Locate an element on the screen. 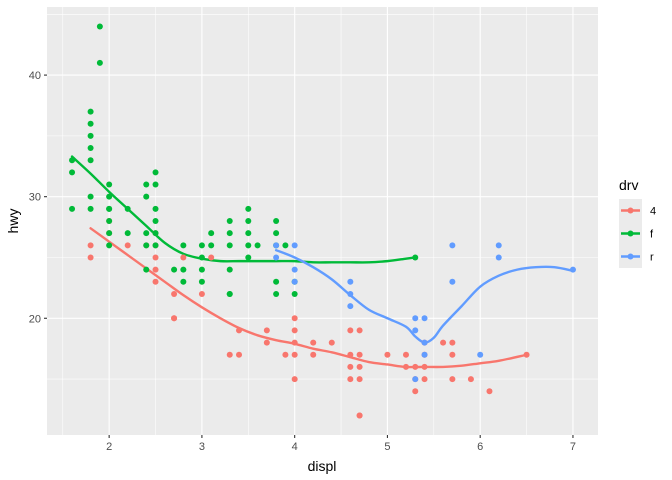 This screenshot has width=672, height=480. x-tick-label: 2 is located at coordinates (109, 447).